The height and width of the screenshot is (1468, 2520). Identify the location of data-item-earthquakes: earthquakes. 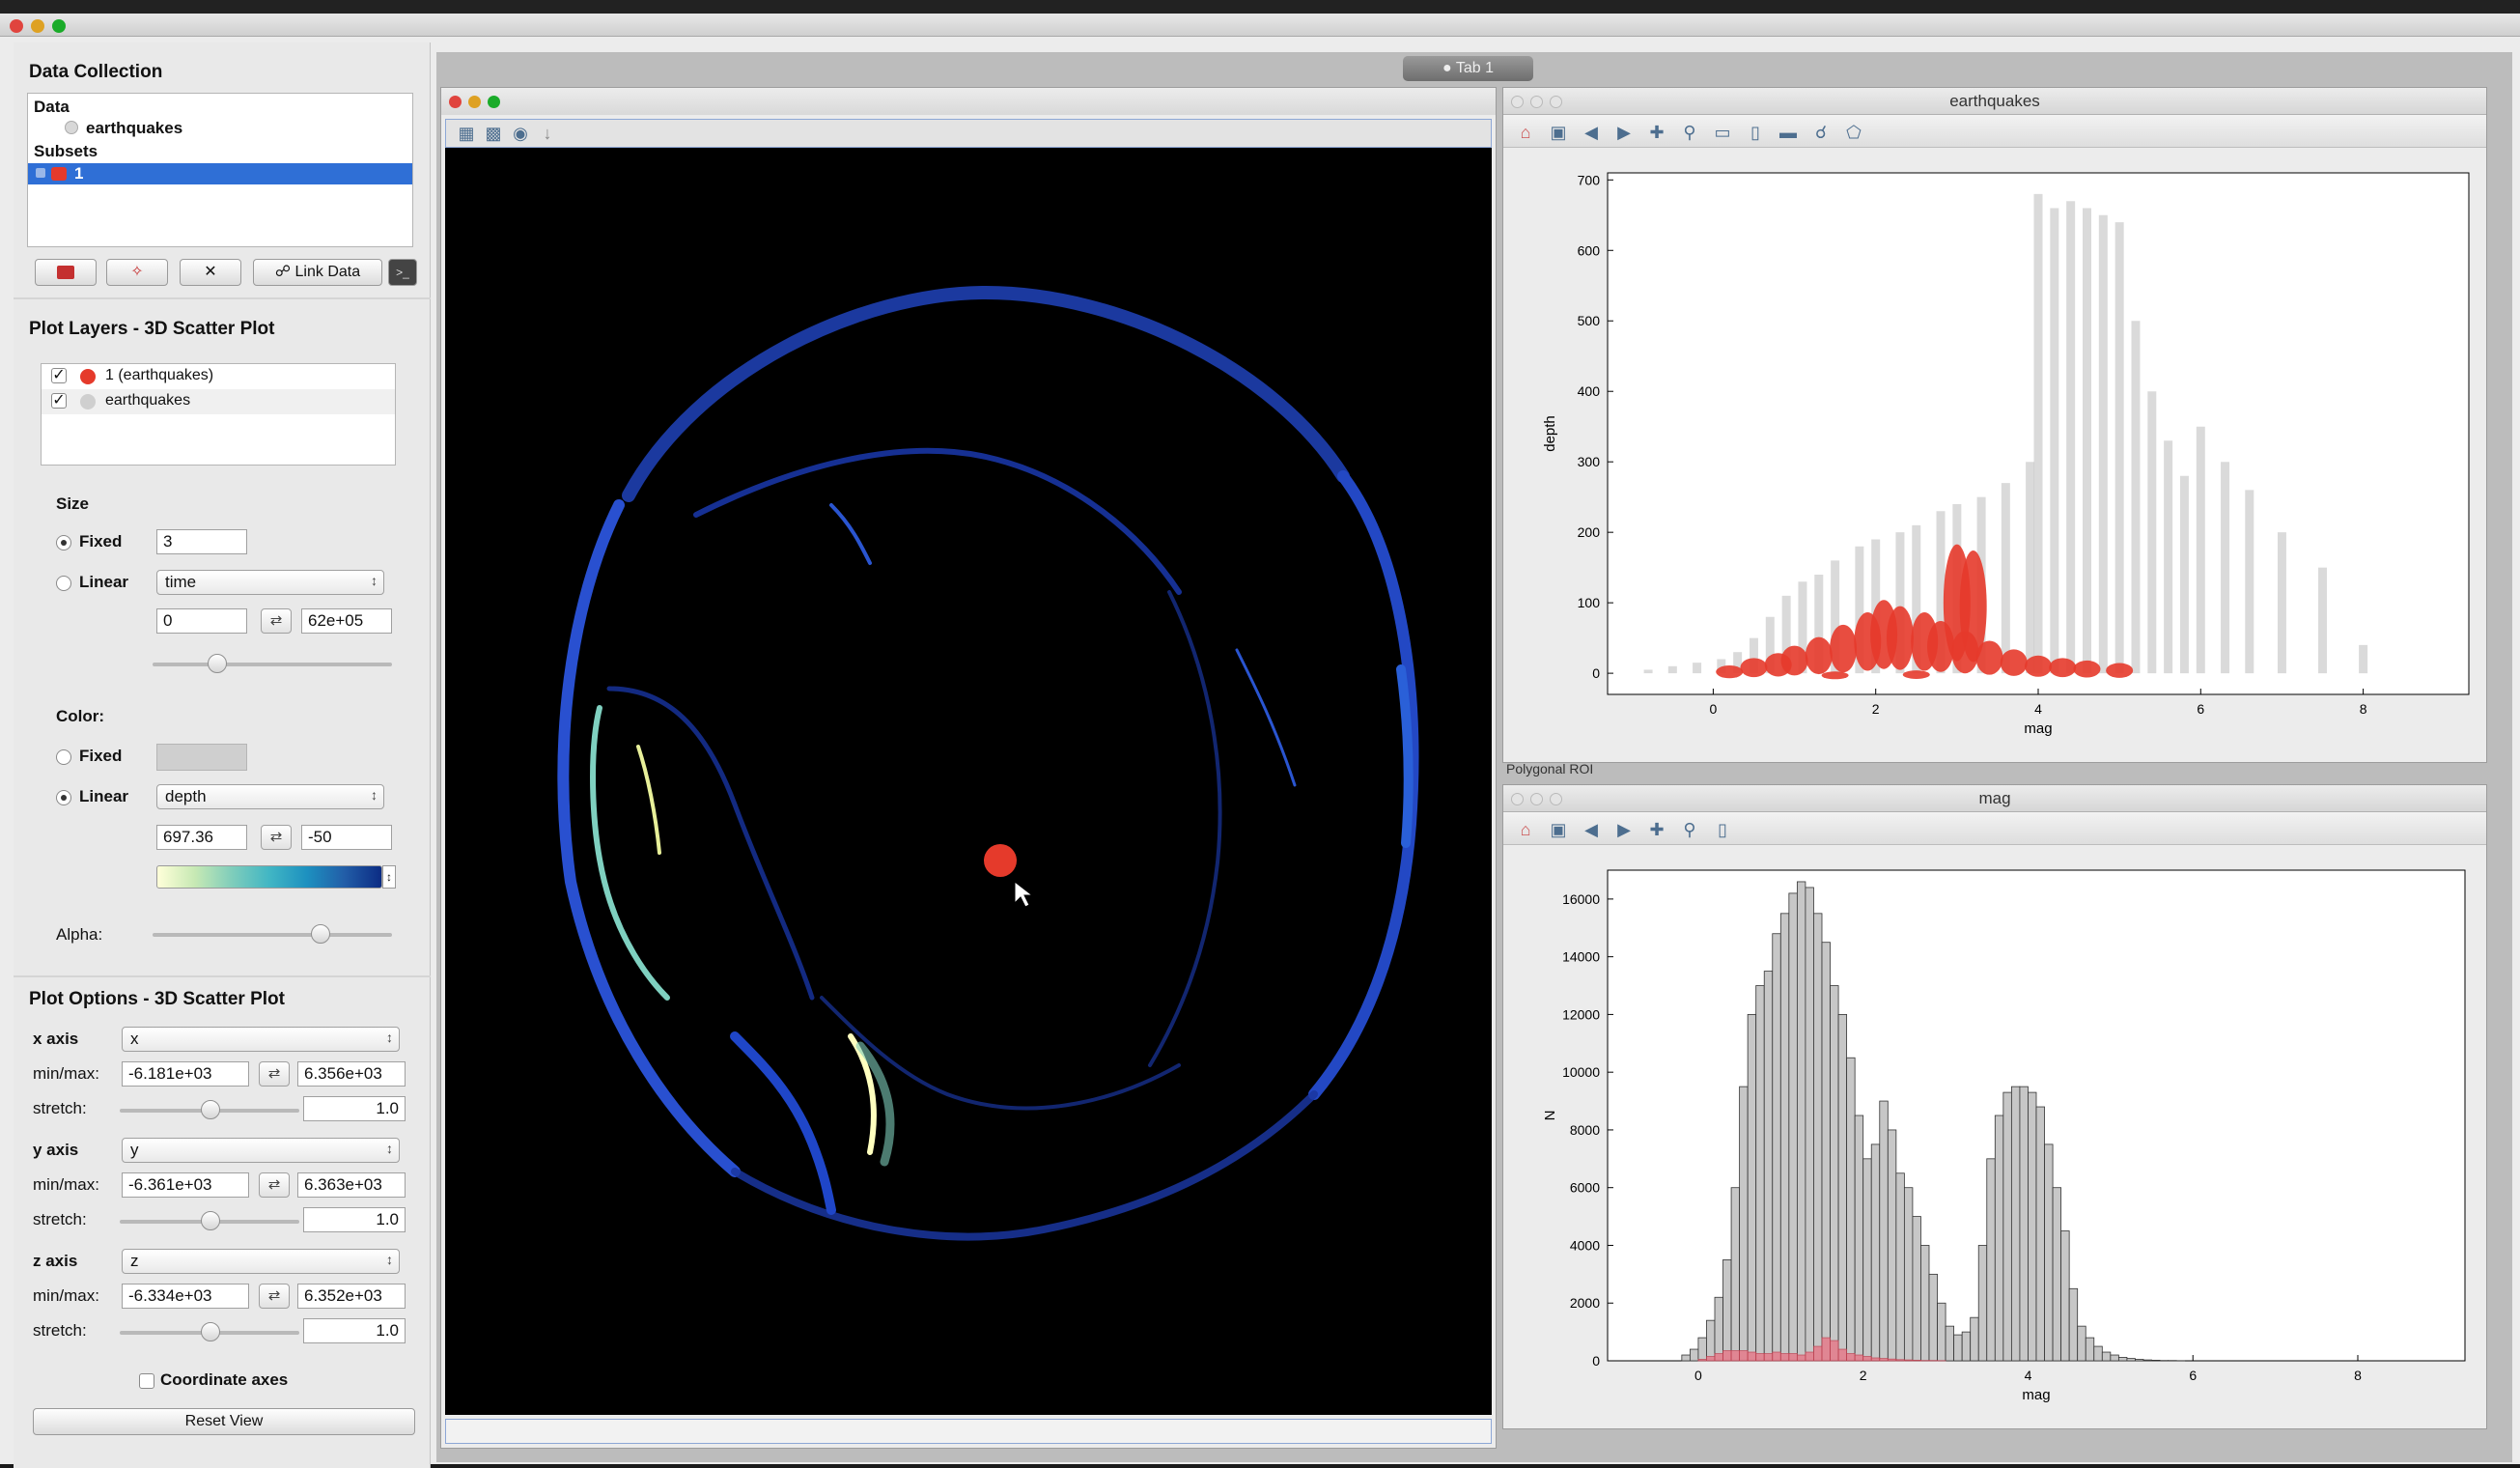
(134, 128).